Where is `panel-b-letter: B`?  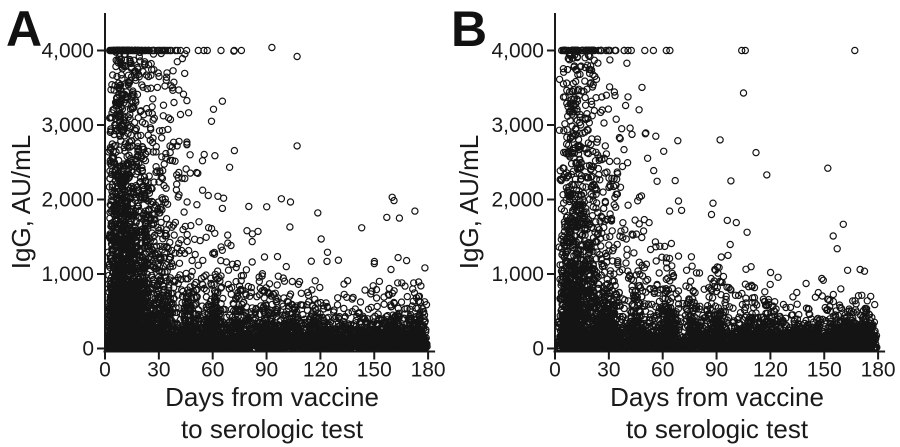
panel-b-letter: B is located at coordinates (469, 29).